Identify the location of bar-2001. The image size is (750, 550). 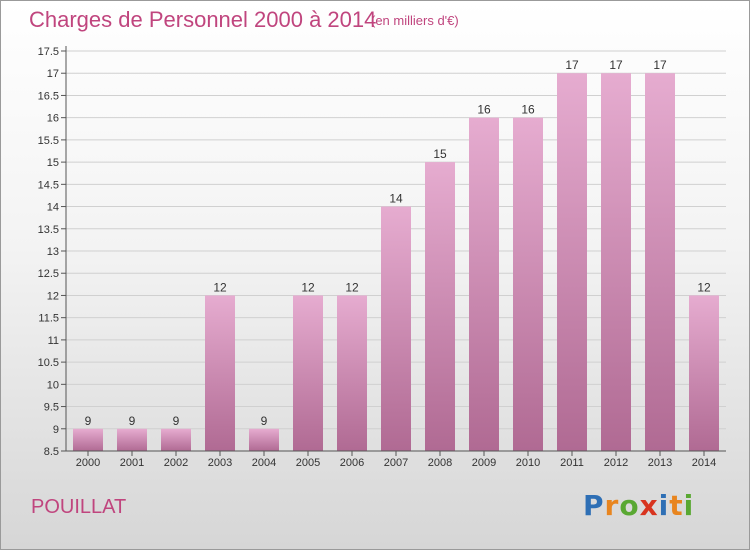
(132, 439).